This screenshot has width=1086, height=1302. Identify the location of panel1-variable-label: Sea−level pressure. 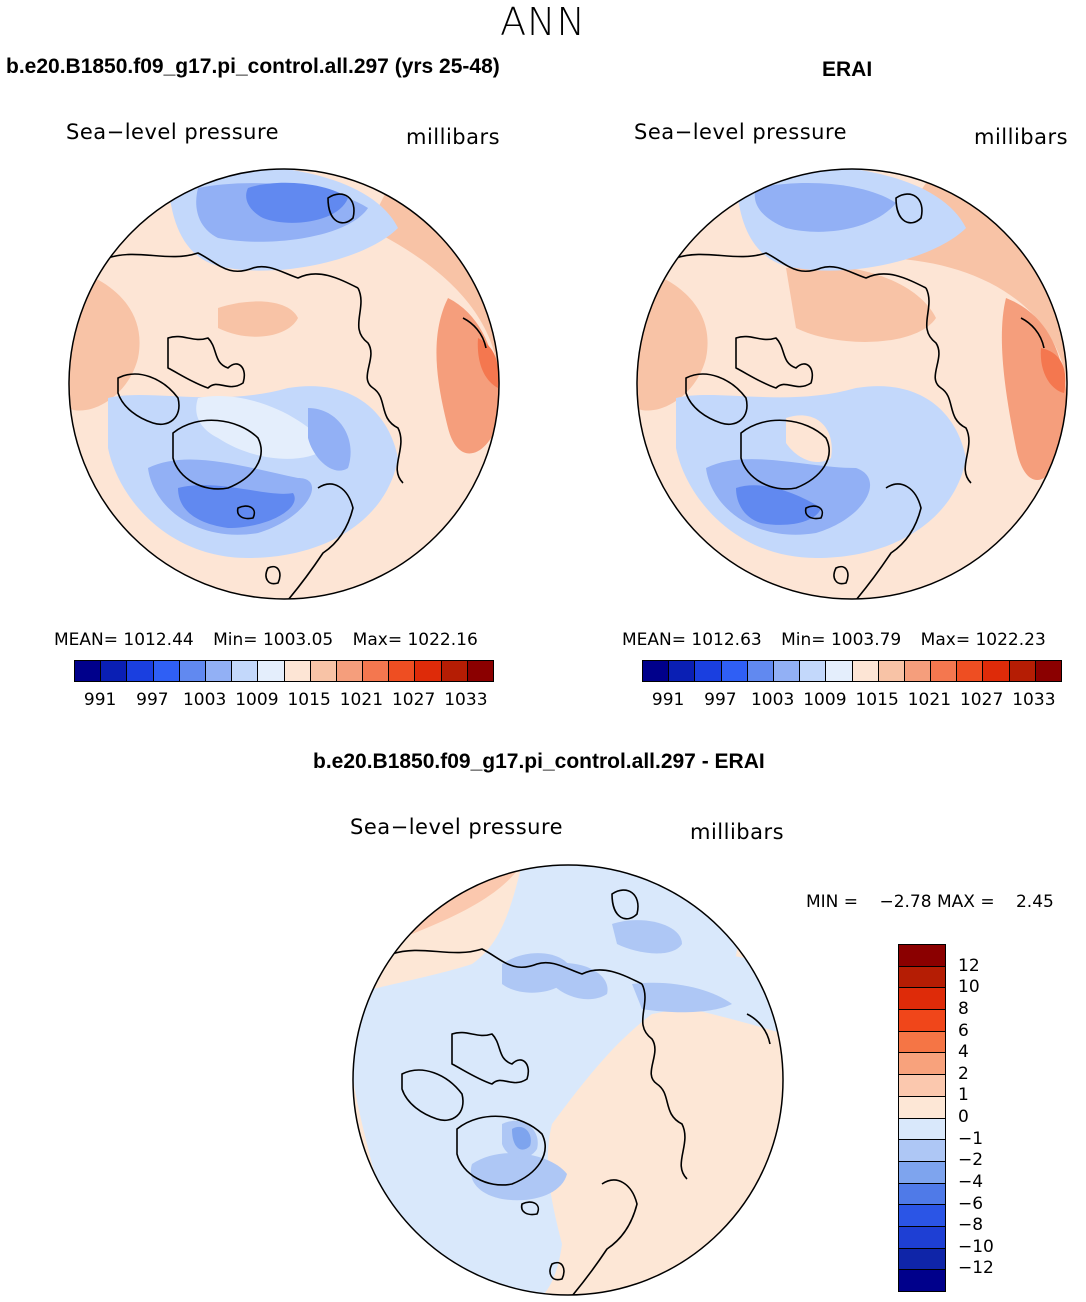
(173, 132).